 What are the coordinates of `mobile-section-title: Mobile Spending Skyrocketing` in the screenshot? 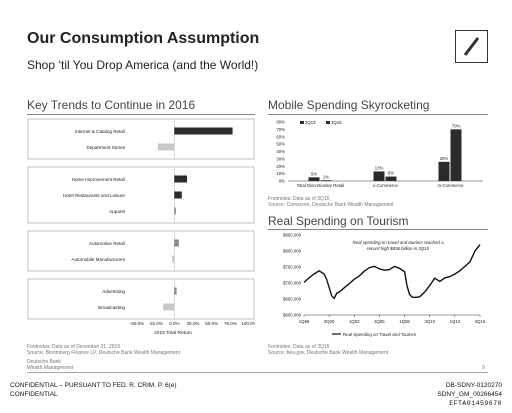 It's located at (349, 105).